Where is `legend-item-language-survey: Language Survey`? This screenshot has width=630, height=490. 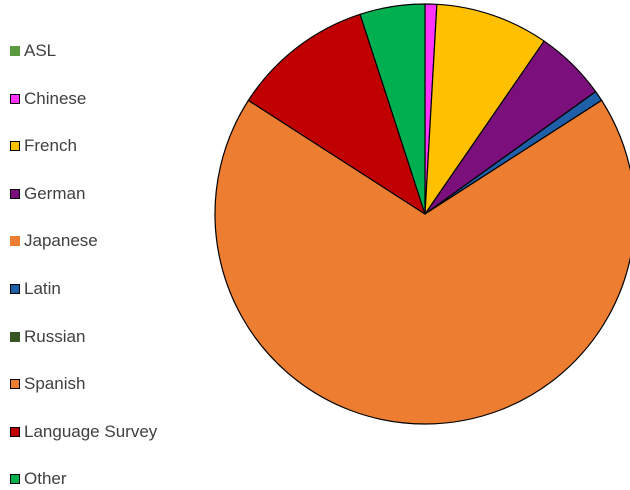 legend-item-language-survey: Language Survey is located at coordinates (83, 432).